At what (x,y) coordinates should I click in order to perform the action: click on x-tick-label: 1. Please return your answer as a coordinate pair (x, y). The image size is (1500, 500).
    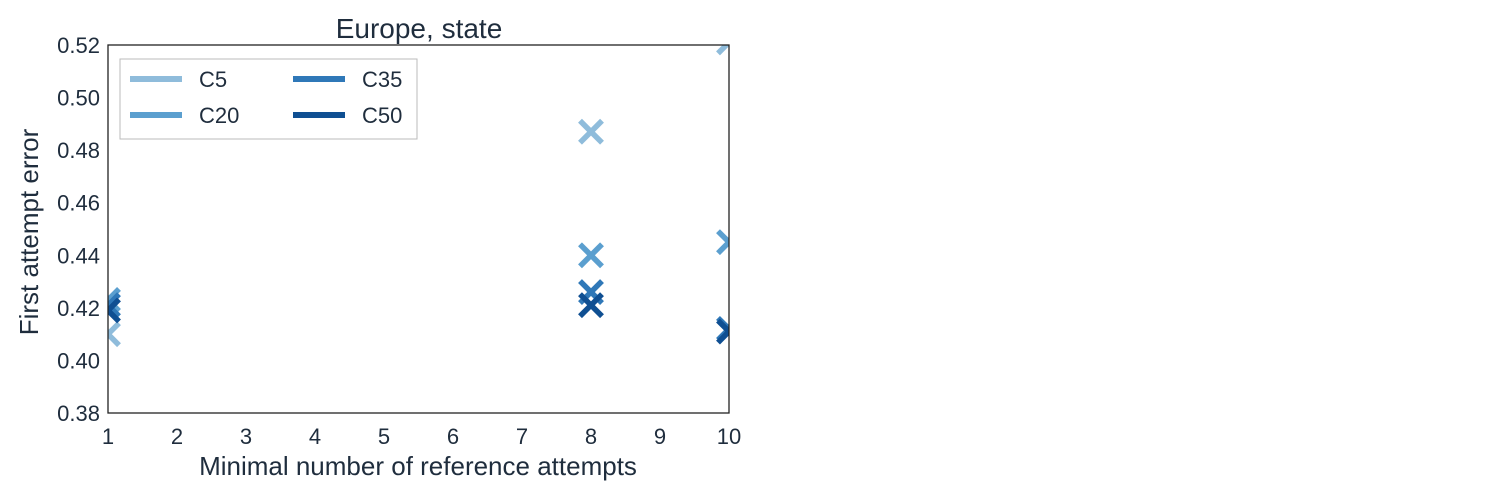
    Looking at the image, I should click on (108, 436).